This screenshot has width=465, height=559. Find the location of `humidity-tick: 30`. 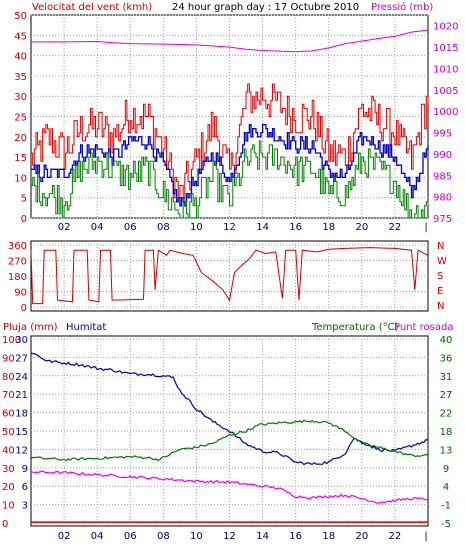

humidity-tick: 30 is located at coordinates (21, 340).